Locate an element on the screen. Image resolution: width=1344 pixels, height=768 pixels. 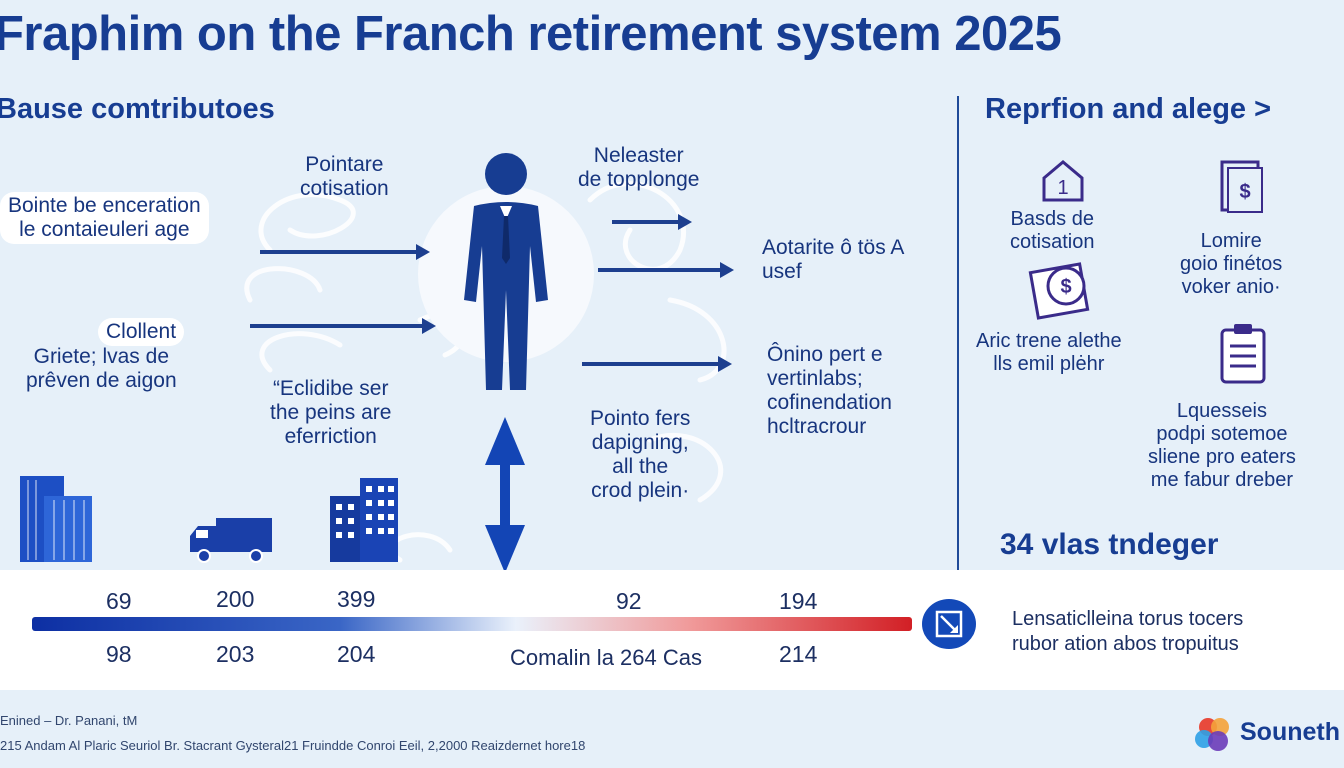
scale-bottom-number: 204 is located at coordinates (356, 654).